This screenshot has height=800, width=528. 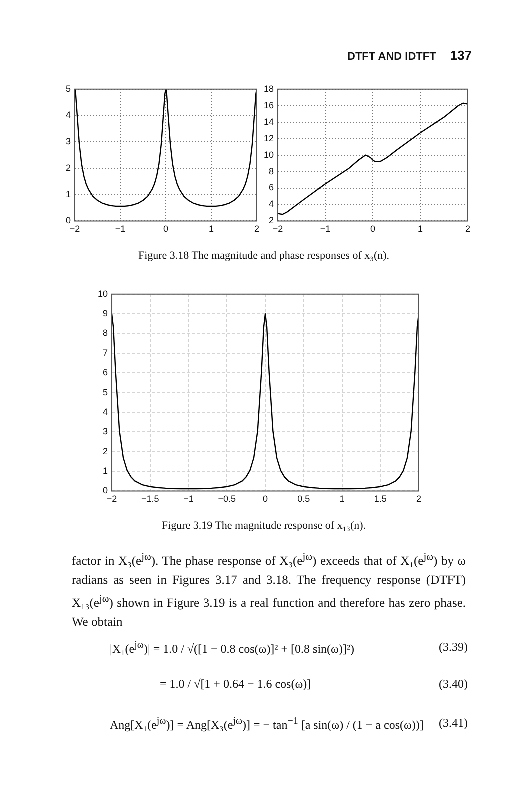 I want to click on text: (3.40), so click(x=453, y=684).